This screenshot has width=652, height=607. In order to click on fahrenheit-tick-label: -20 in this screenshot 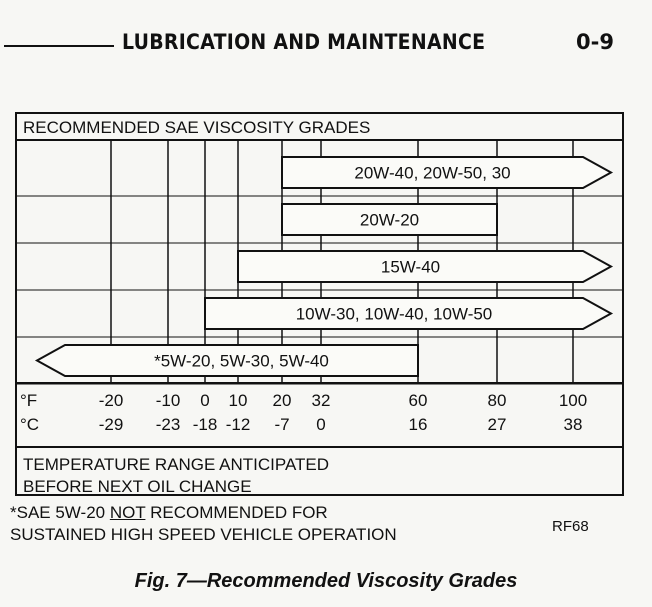, I will do `click(111, 400)`.